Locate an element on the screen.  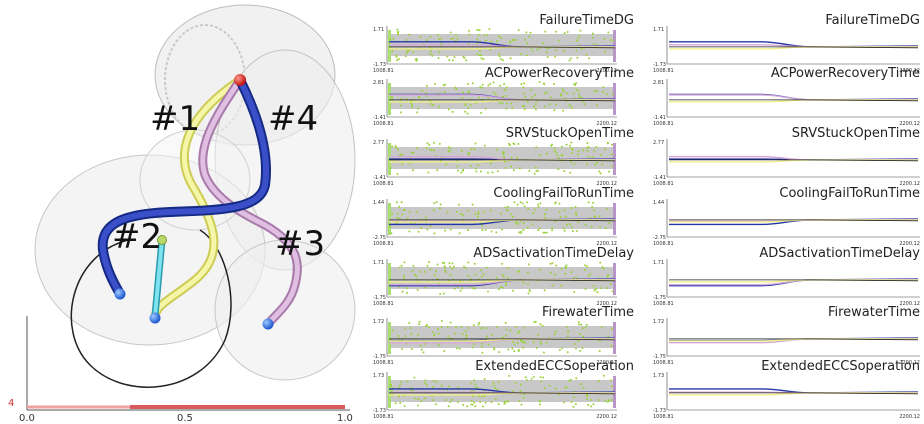
contour-loop is located at coordinates (151, 308).